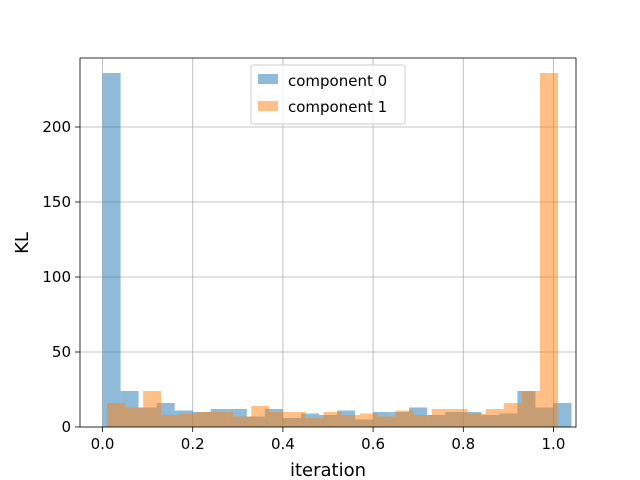 The image size is (640, 480). Describe the element at coordinates (66, 427) in the screenshot. I see `y-tick-label: 0` at that location.